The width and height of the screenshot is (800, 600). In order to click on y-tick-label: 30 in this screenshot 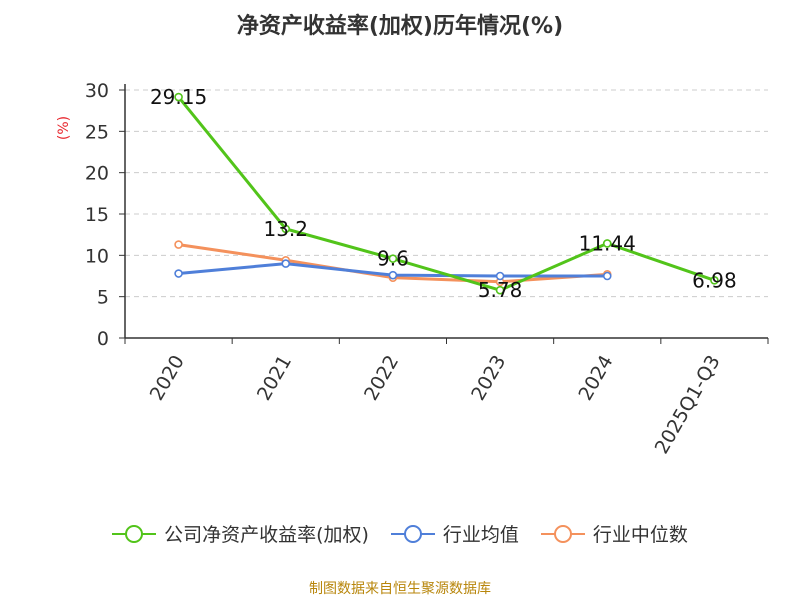, I will do `click(97, 91)`.